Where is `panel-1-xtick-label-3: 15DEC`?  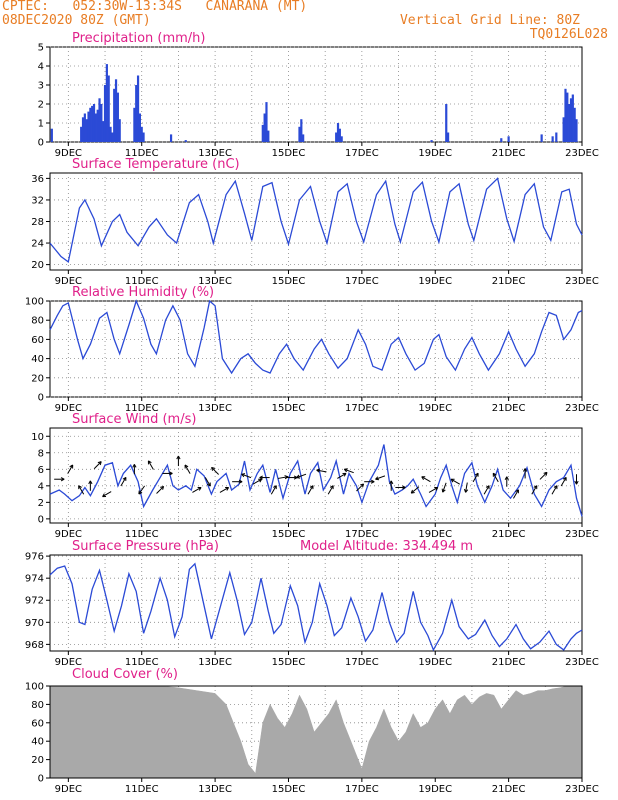
panel-1-xtick-label-3: 15DEC is located at coordinates (289, 153).